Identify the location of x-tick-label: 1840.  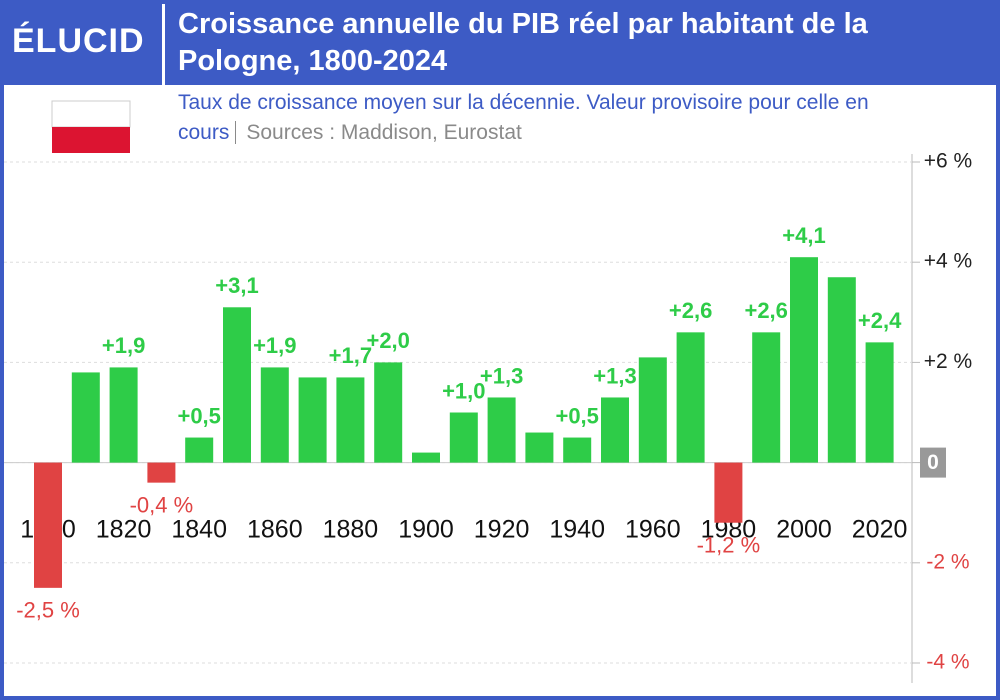
(199, 530).